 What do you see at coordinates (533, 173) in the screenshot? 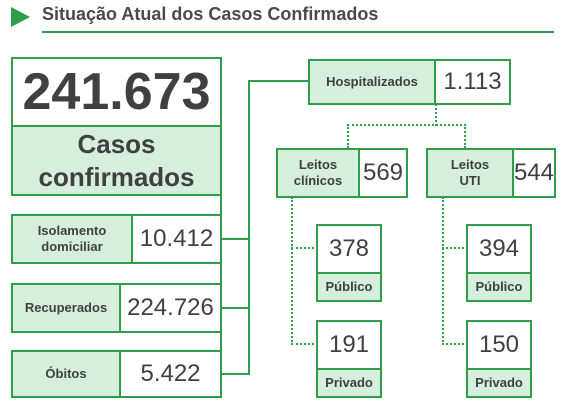
I see `leitos-uti-value: 544` at bounding box center [533, 173].